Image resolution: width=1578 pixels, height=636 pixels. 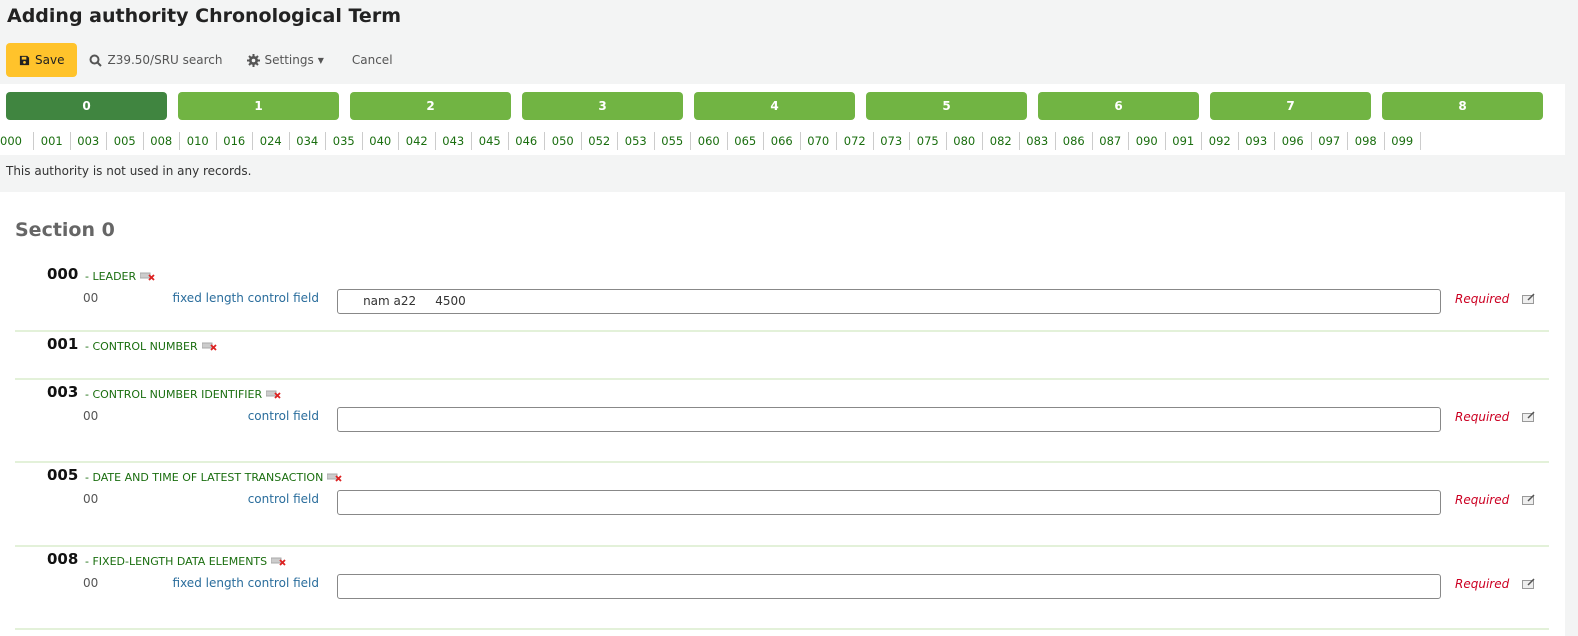 What do you see at coordinates (430, 106) in the screenshot?
I see `tab-2: 2` at bounding box center [430, 106].